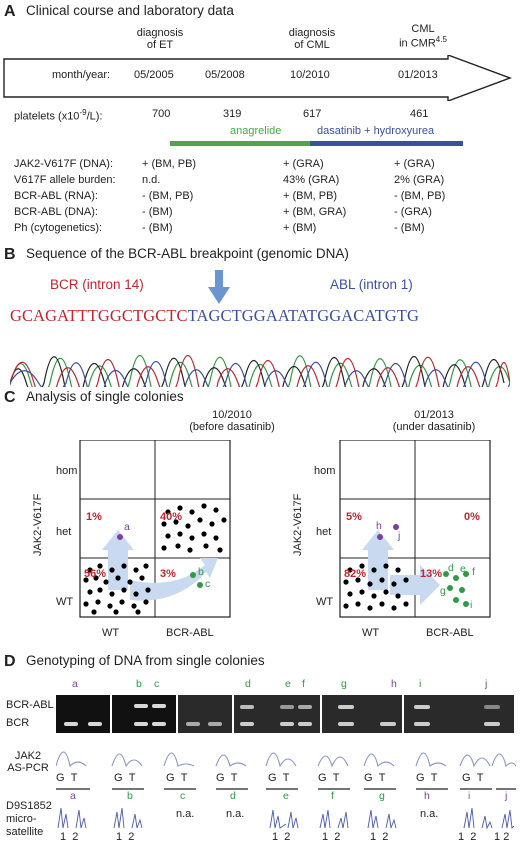 Image resolution: width=520 pixels, height=845 pixels. What do you see at coordinates (371, 284) in the screenshot?
I see `abl-intron-label: ABL (intron 1)` at bounding box center [371, 284].